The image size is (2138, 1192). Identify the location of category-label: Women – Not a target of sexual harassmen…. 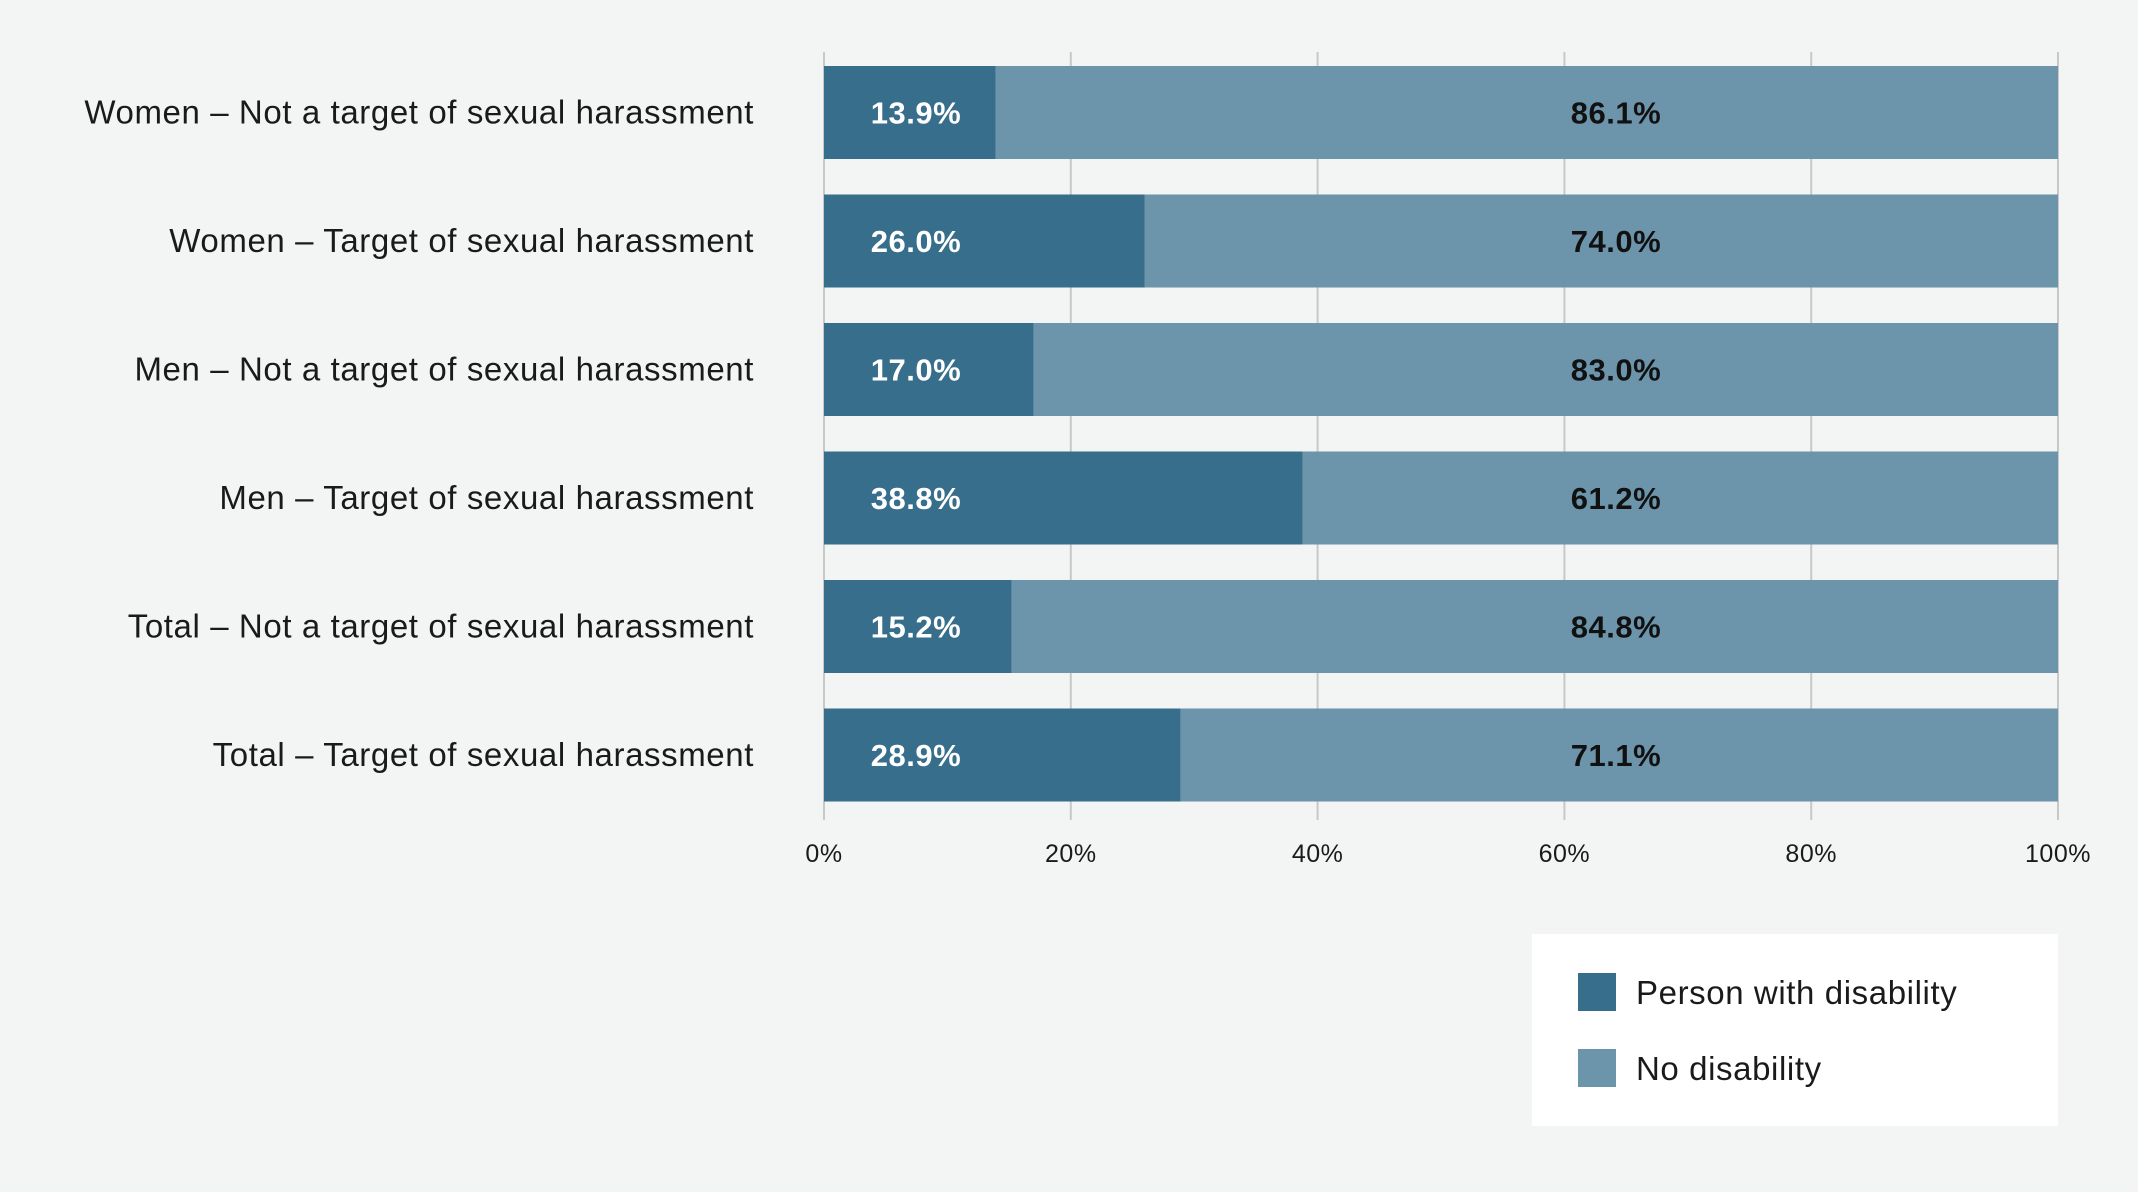
(419, 112).